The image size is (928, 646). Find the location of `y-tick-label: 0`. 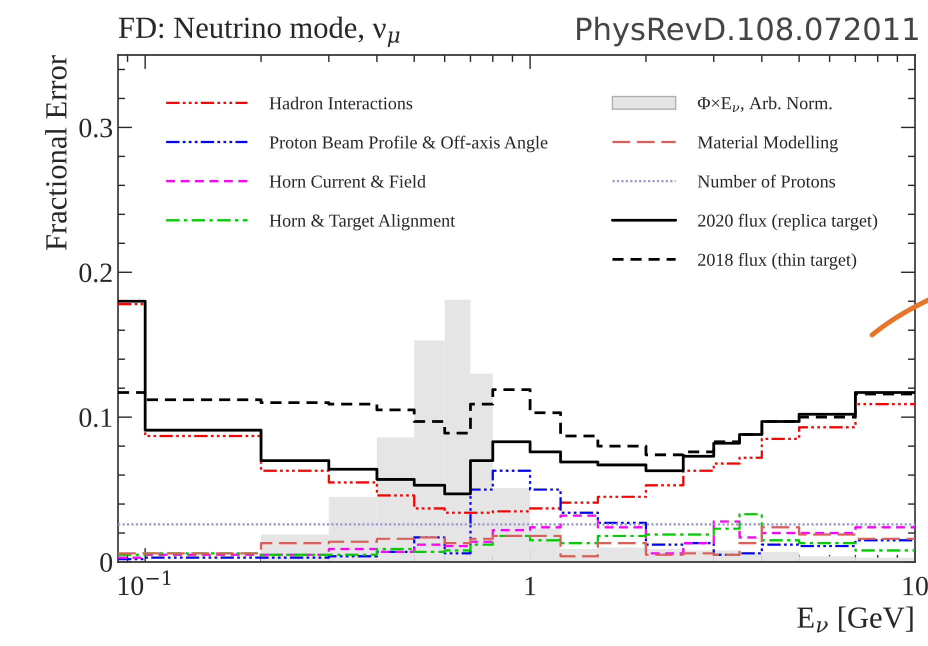

y-tick-label: 0 is located at coordinates (106, 562).